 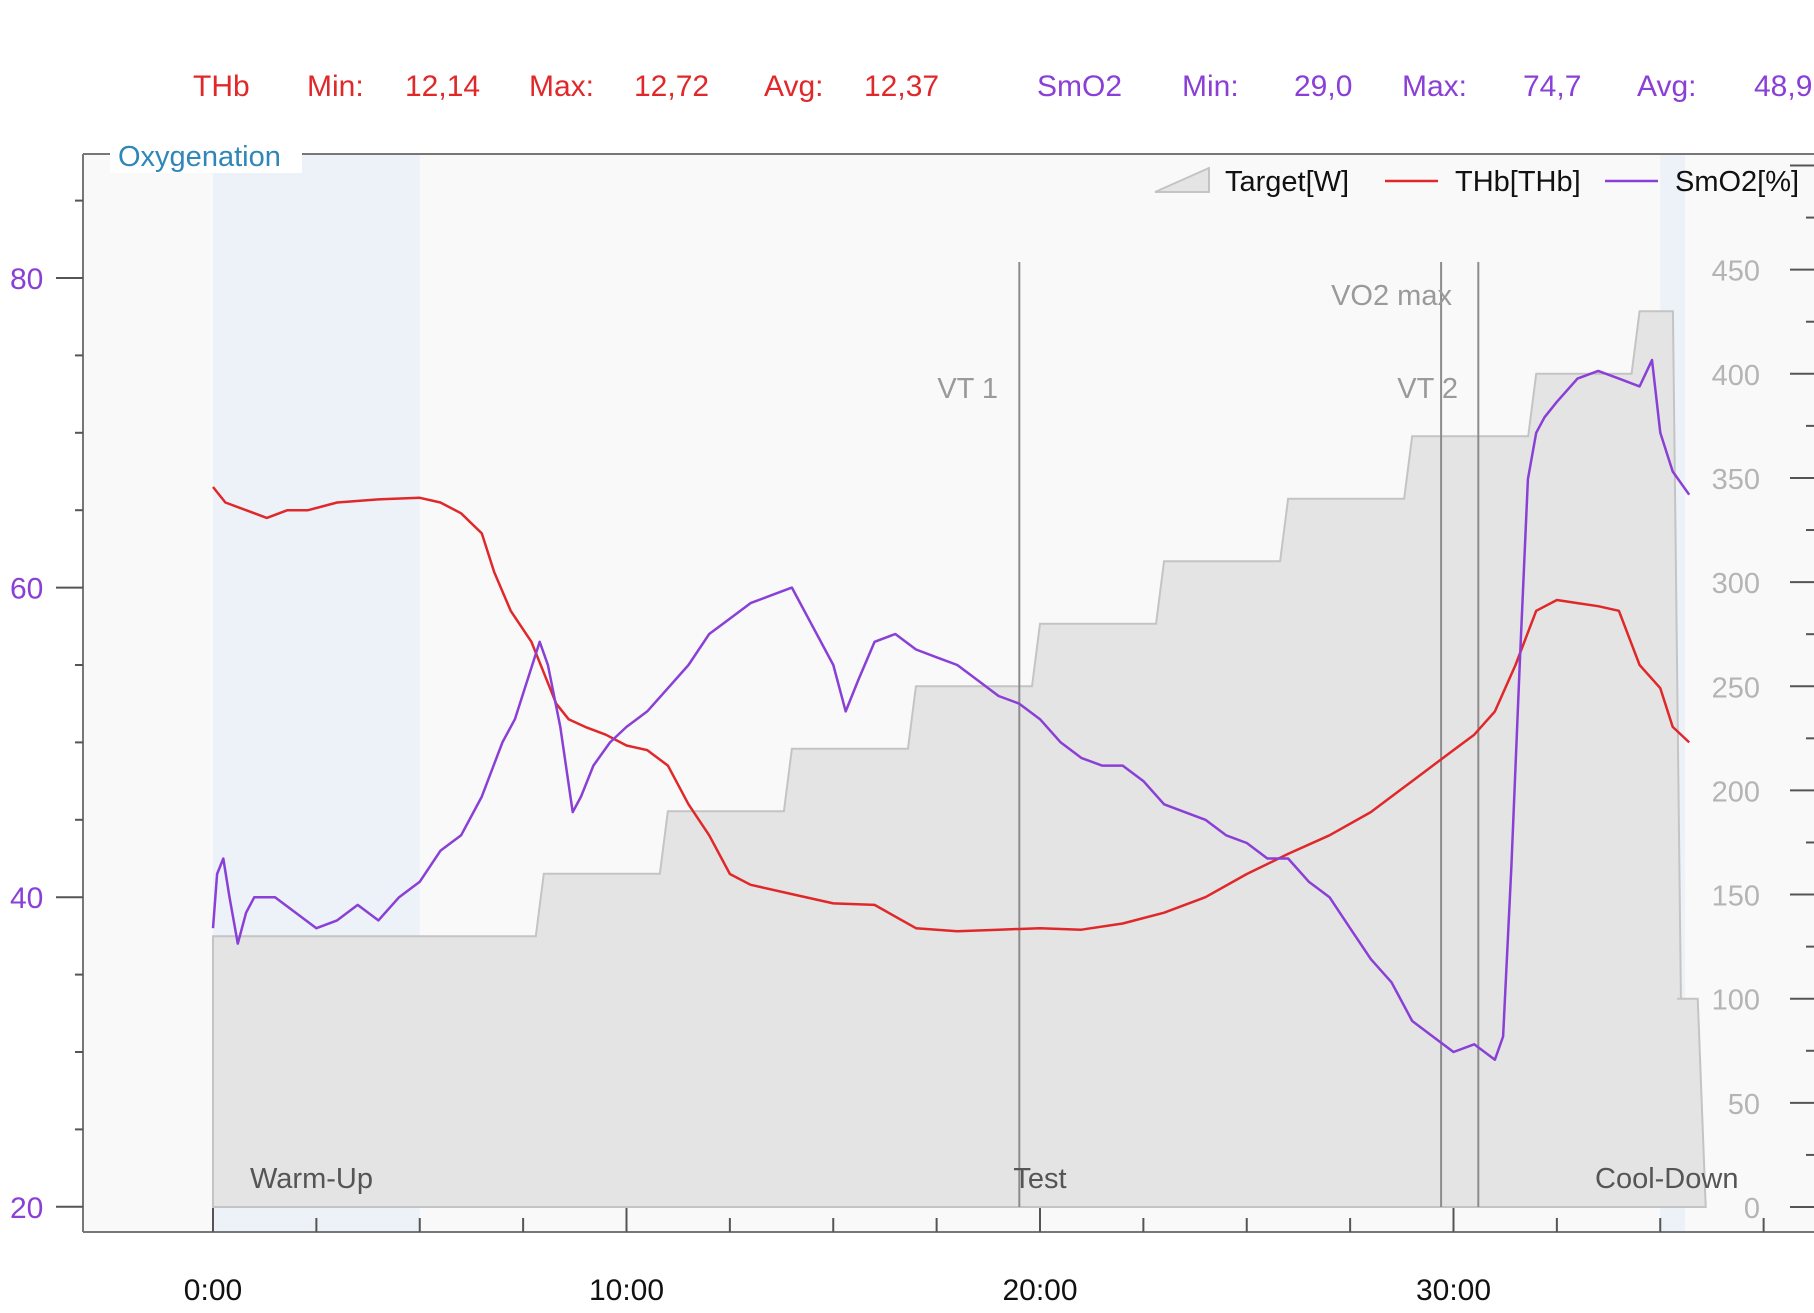 I want to click on legend-swatch-target, so click(x=1182, y=179).